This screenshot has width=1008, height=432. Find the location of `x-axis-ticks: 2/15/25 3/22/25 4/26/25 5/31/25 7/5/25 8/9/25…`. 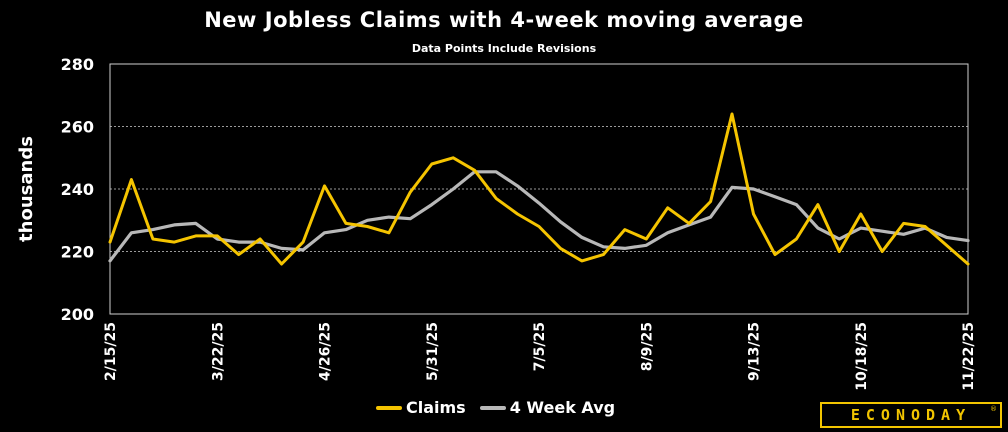

x-axis-ticks: 2/15/25 3/22/25 4/26/25 5/31/25 7/5/25 8/9/25… is located at coordinates (540, 356).